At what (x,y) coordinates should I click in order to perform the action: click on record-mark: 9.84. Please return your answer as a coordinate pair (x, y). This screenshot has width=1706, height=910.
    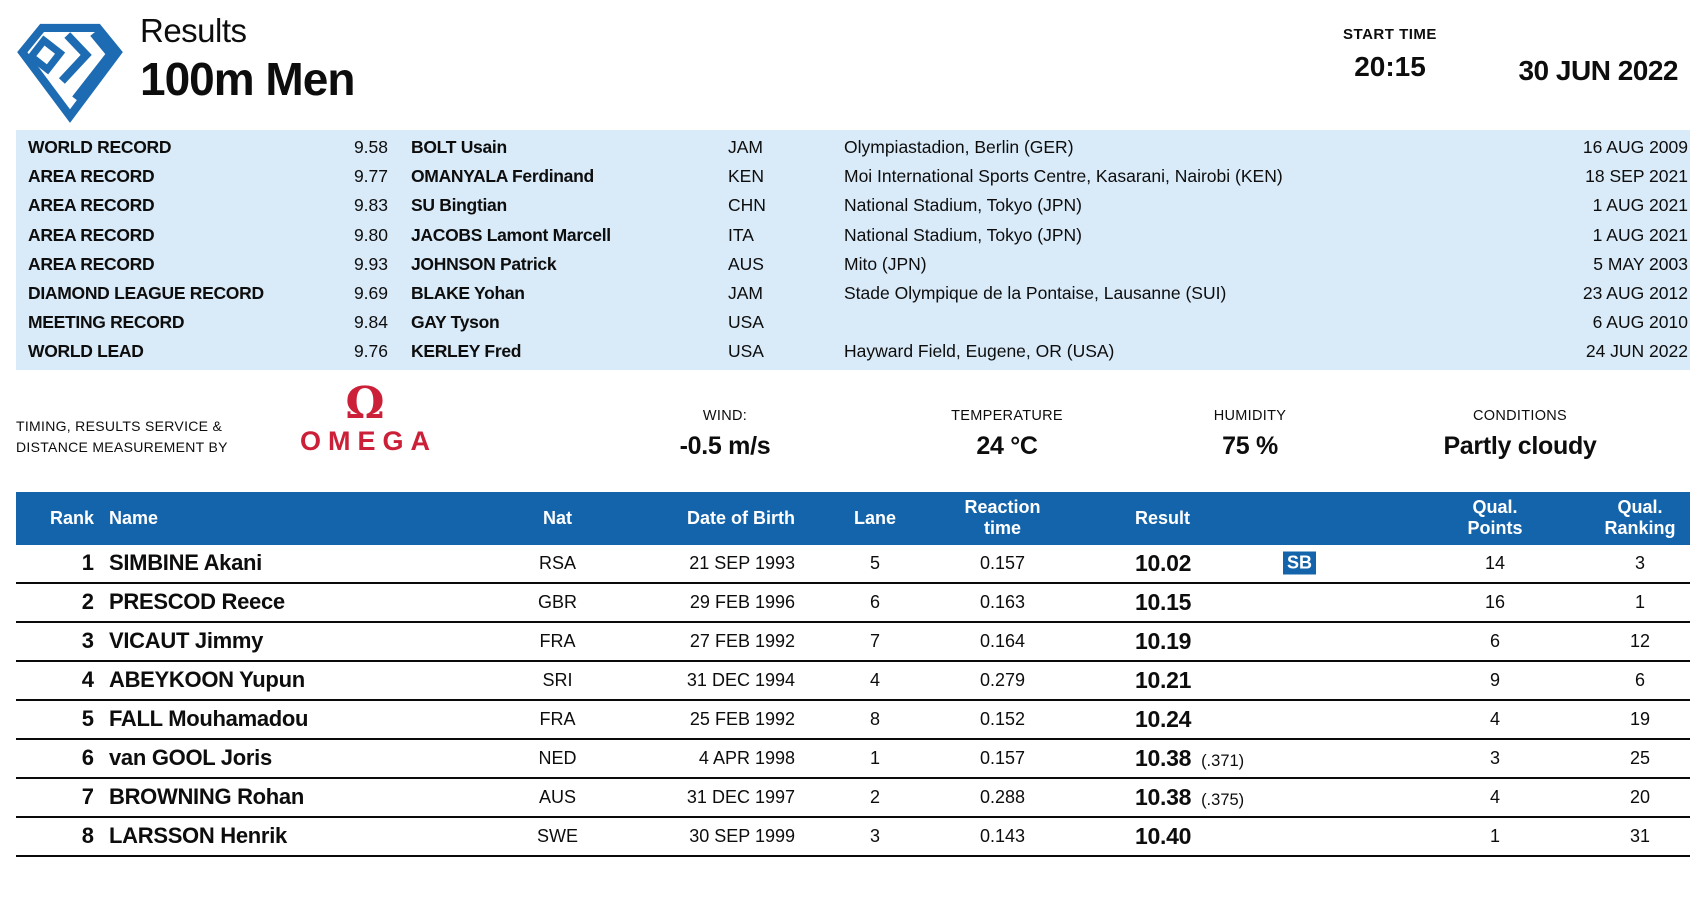
    Looking at the image, I should click on (370, 322).